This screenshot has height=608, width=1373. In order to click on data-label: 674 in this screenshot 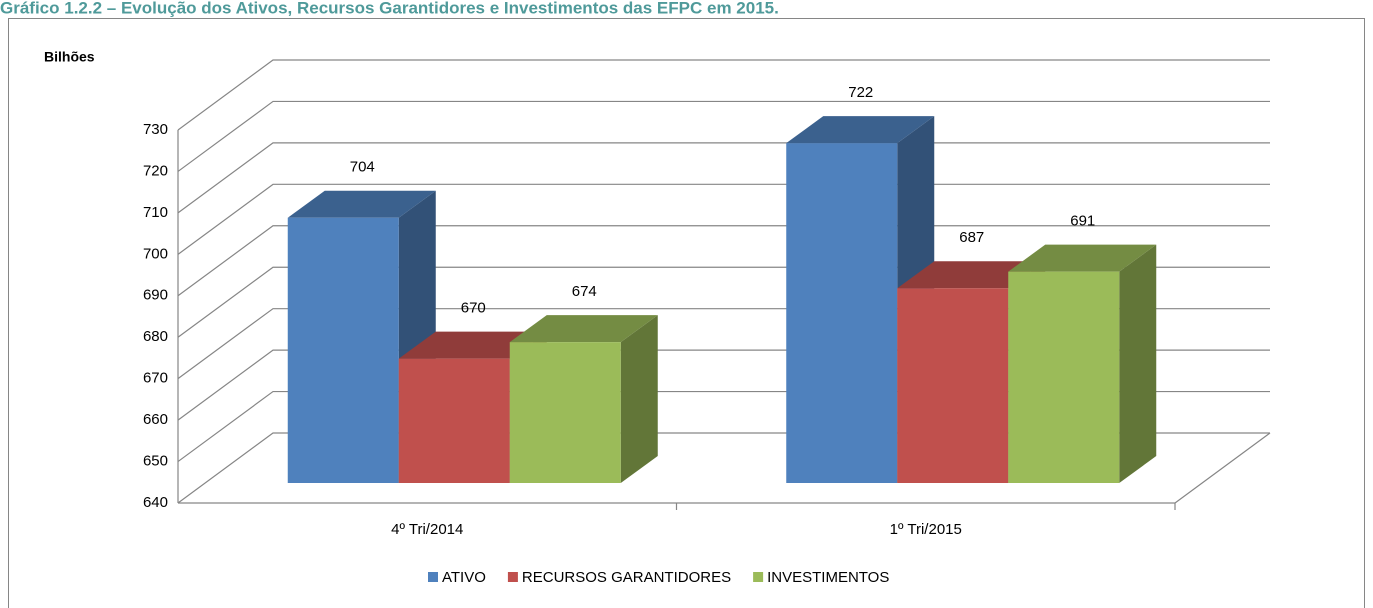, I will do `click(584, 291)`.